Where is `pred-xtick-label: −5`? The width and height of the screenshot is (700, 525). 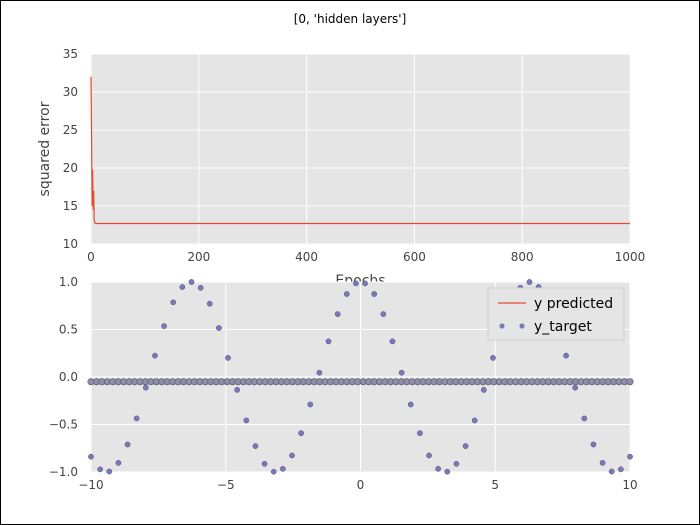 pred-xtick-label: −5 is located at coordinates (226, 485).